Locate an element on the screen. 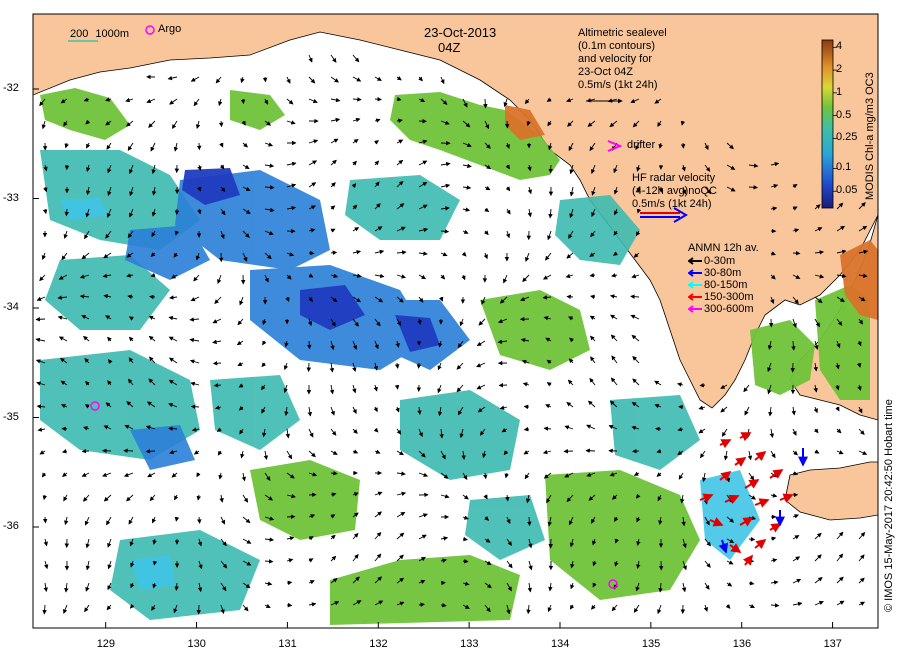 This screenshot has width=900, height=660. chl-patches-deep-blue is located at coordinates (311, 260).